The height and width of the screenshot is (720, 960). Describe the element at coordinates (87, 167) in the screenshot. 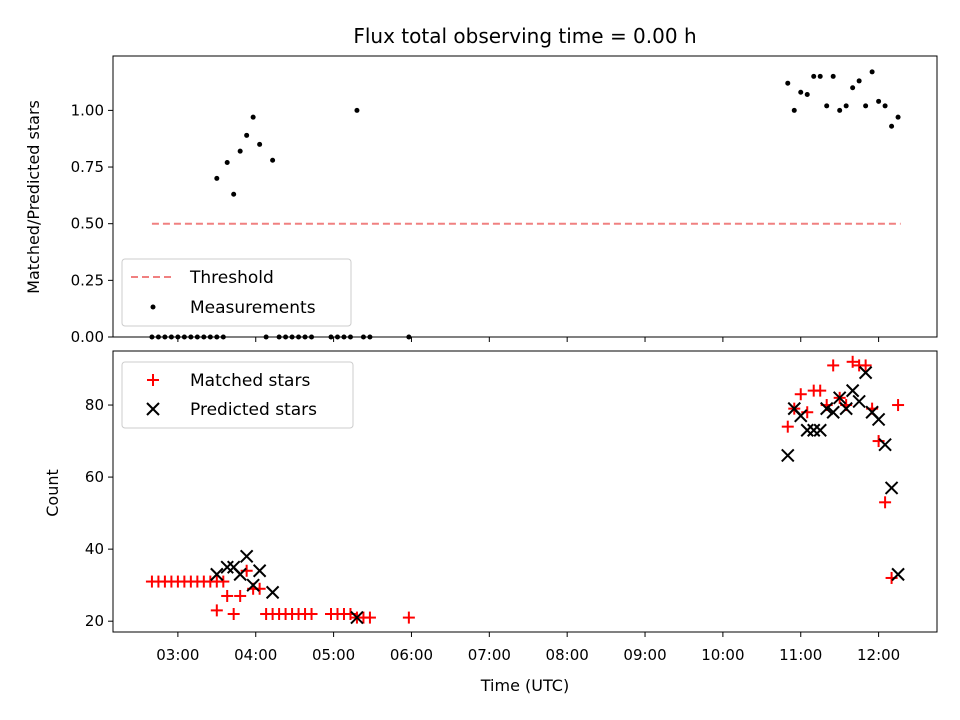

I see `top-y-tick-label: 0.75` at that location.